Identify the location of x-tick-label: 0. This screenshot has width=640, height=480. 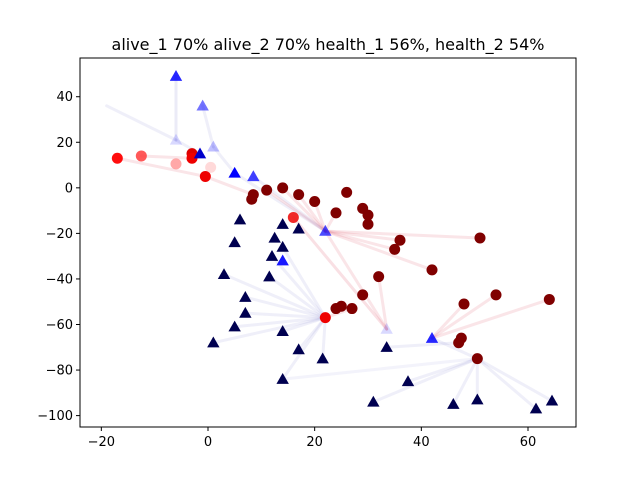
(208, 442).